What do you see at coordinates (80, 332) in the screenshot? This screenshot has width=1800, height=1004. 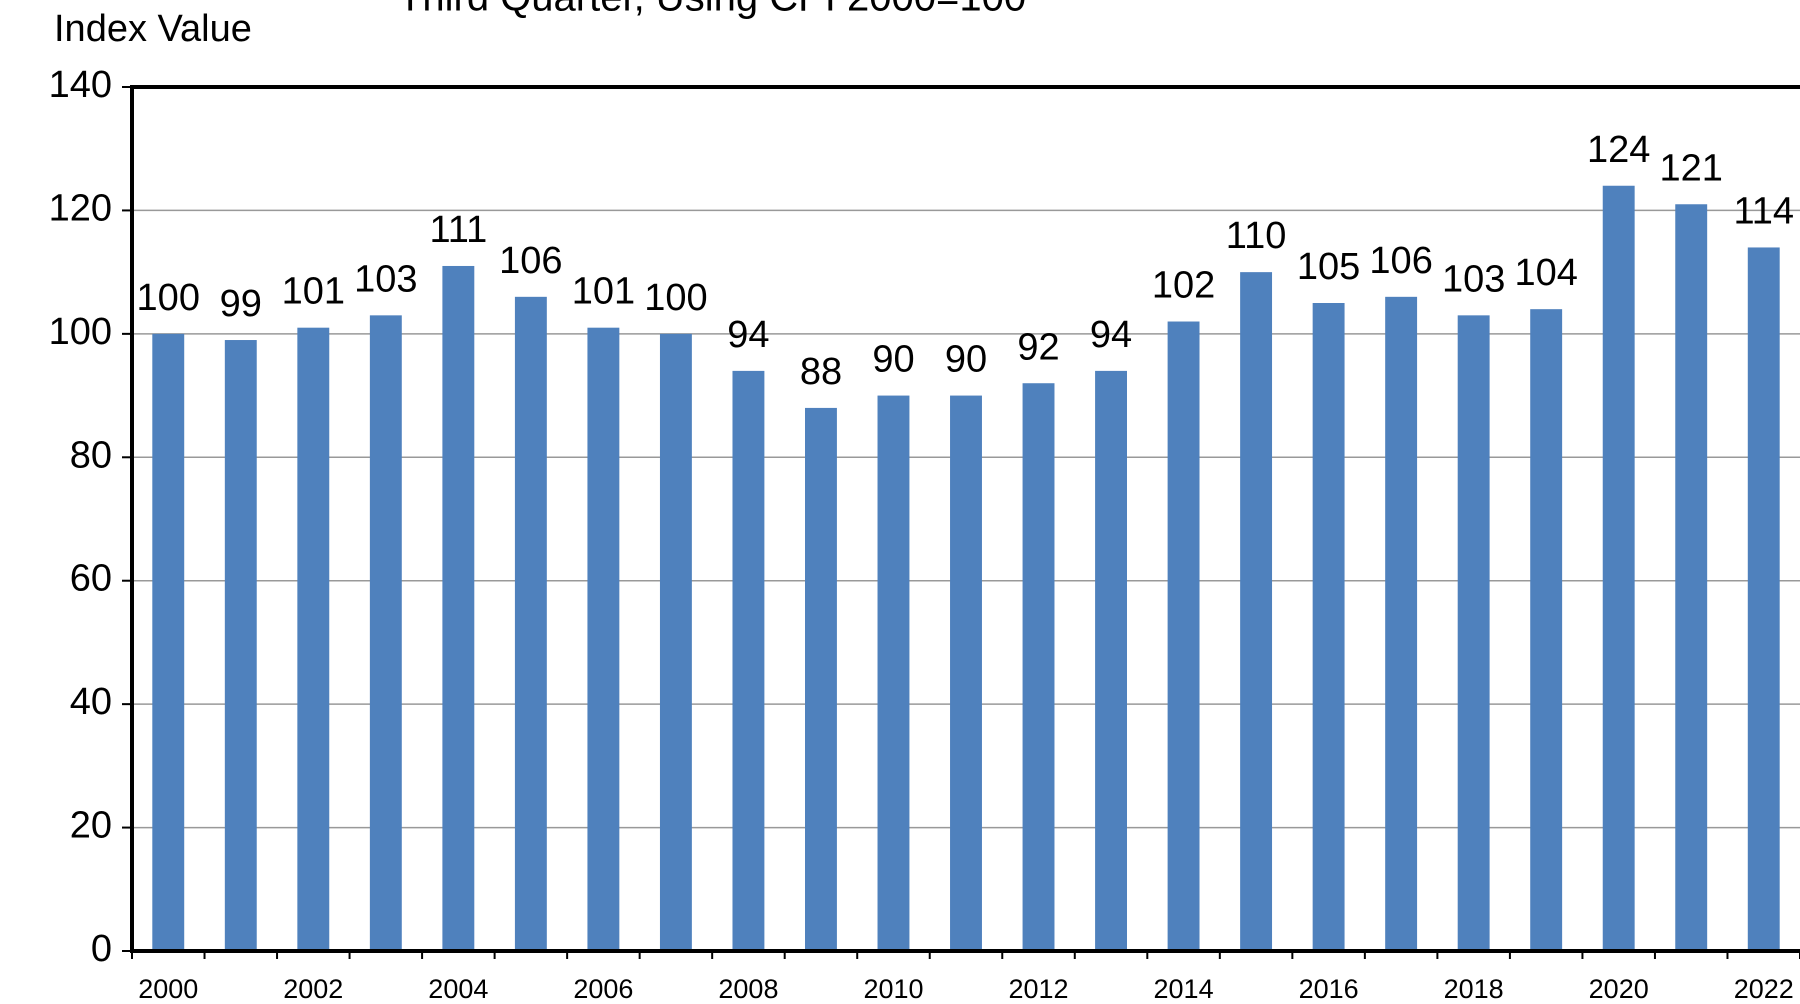 I see `y-tick-label: 100` at bounding box center [80, 332].